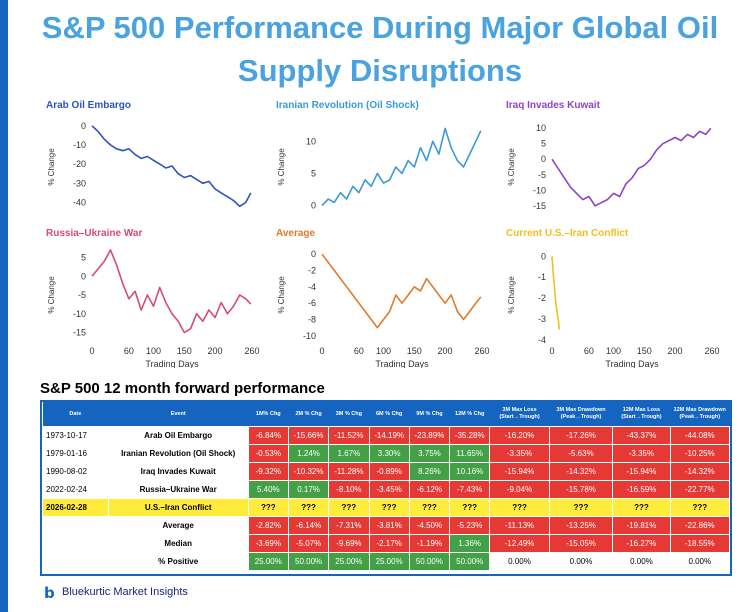  Describe the element at coordinates (470, 453) in the screenshot. I see `value-cell: 11.65%` at that location.